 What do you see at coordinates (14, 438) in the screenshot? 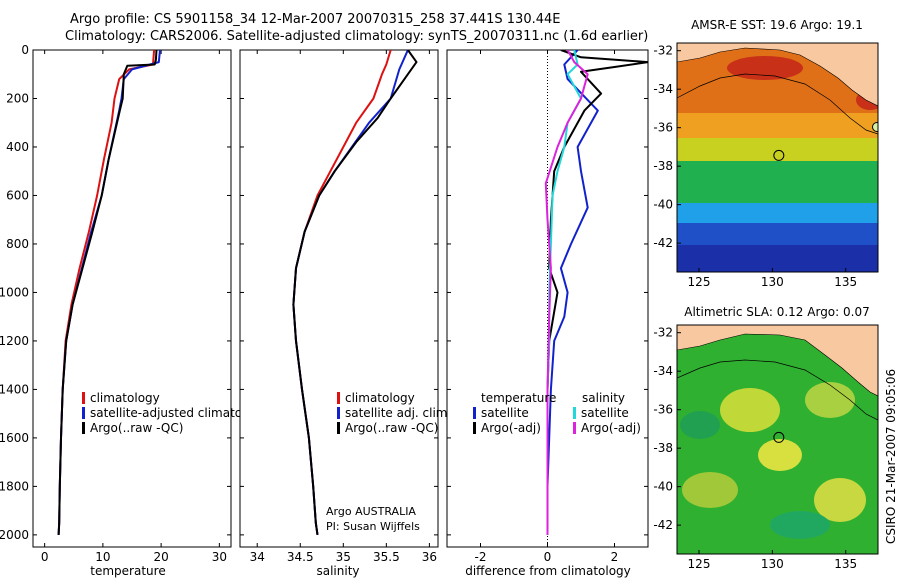
I see `depth-tick-label: 1600` at bounding box center [14, 438].